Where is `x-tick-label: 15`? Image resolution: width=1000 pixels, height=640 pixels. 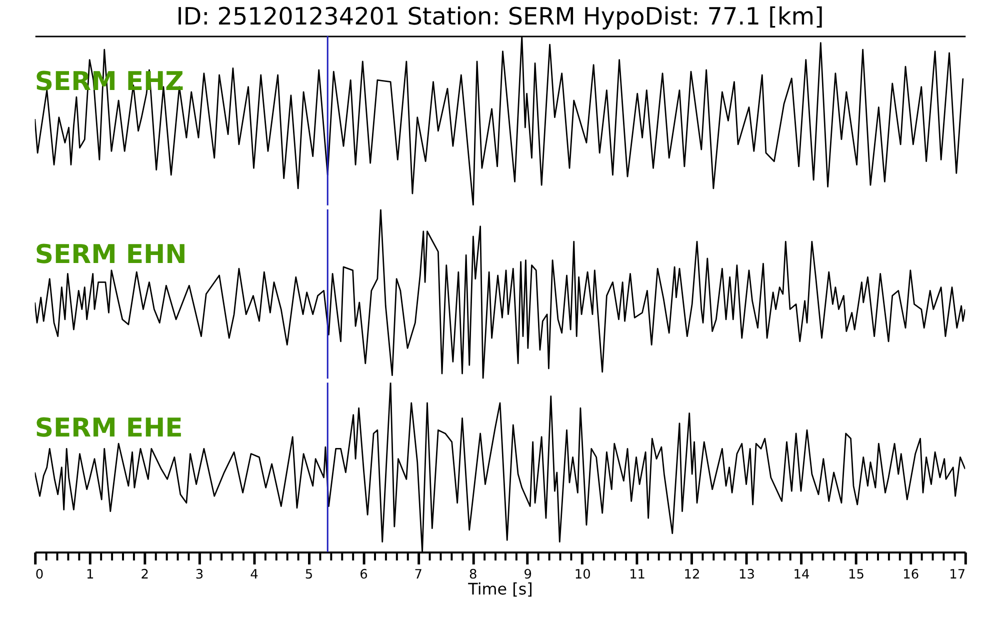
x-tick-label: 15 is located at coordinates (856, 574).